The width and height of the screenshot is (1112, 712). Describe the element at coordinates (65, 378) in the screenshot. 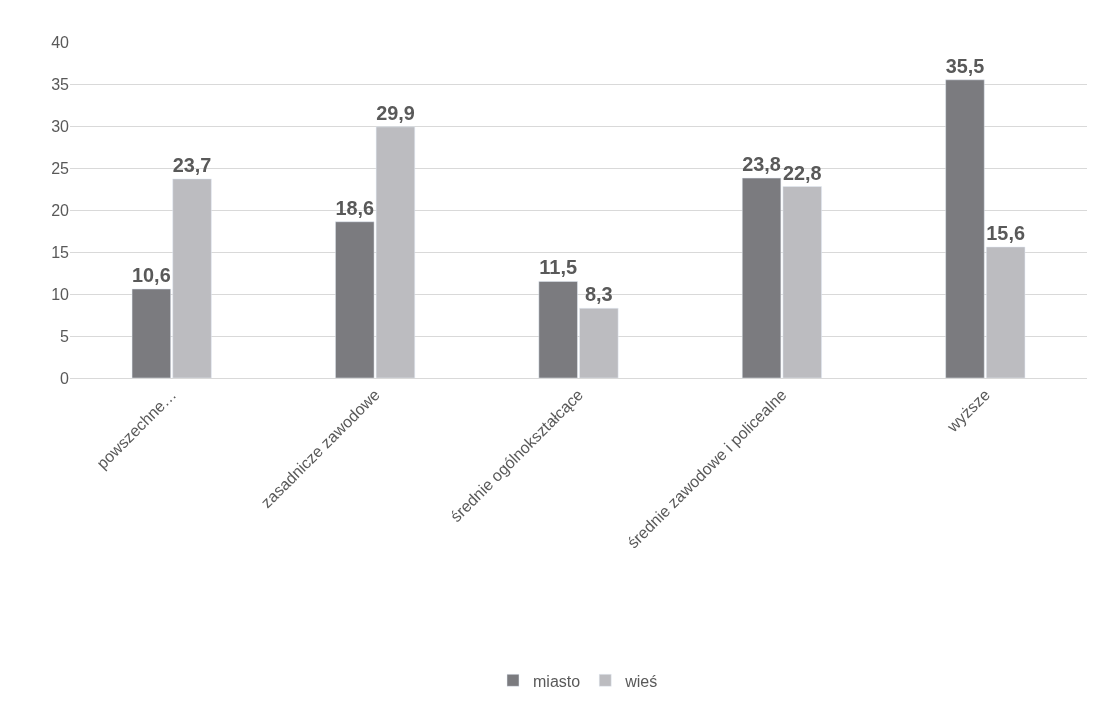

I see `y-tick-label: 0` at that location.